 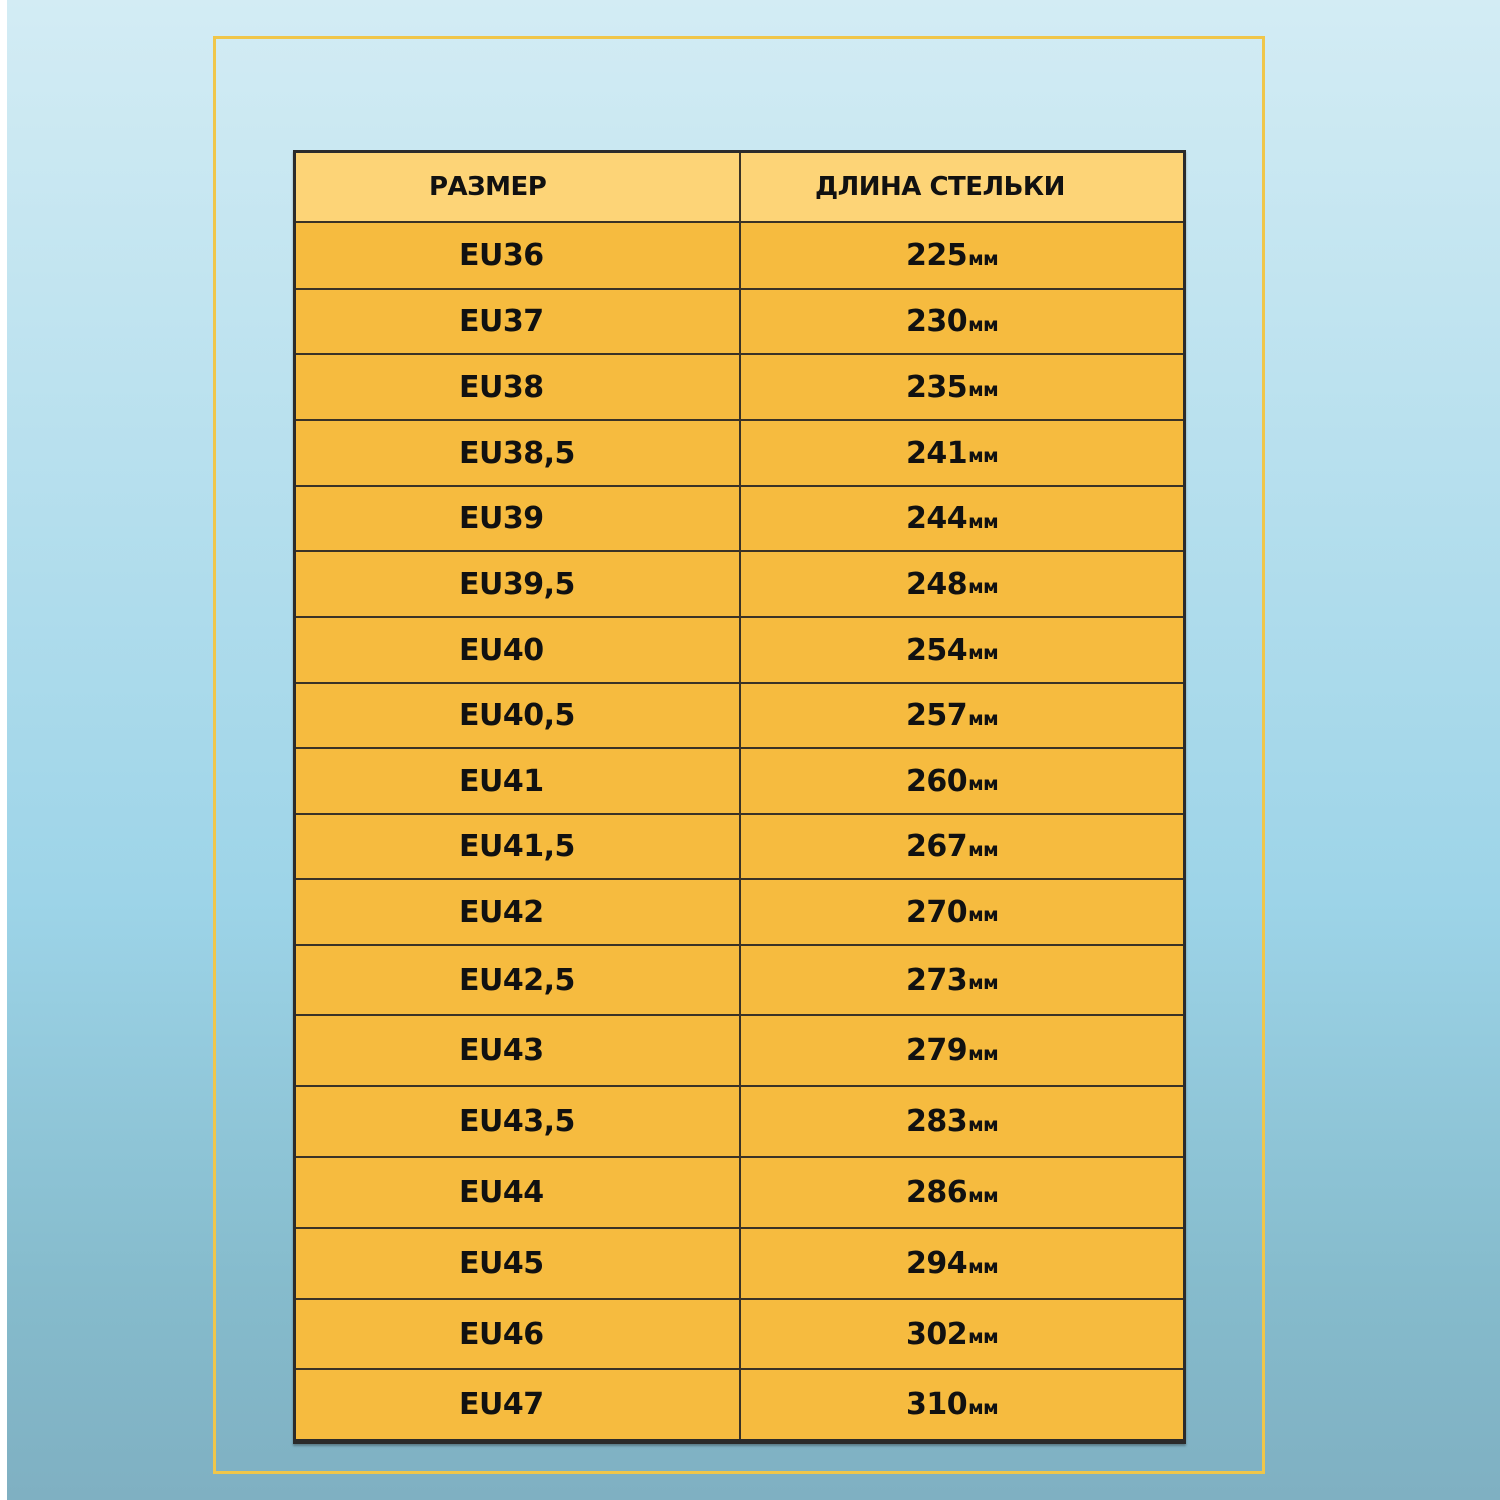 I want to click on length-value: 286, so click(x=937, y=1192).